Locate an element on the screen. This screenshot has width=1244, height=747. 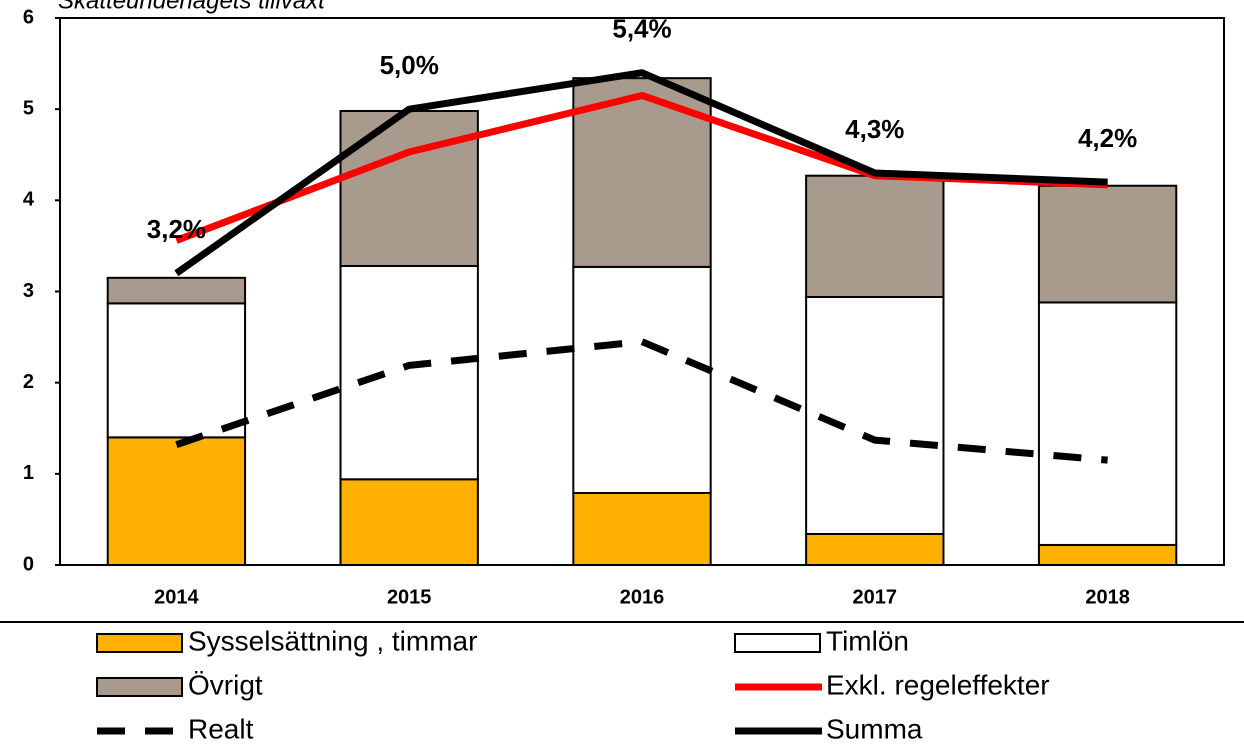
line-series is located at coordinates (641, 401).